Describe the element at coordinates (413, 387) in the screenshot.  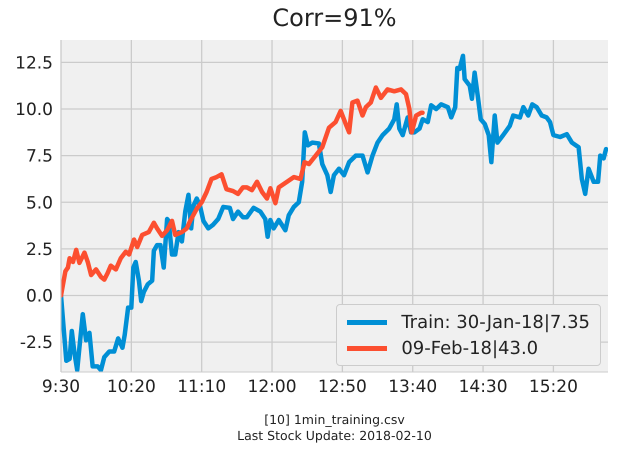
I see `x-tick-label: 13:40` at that location.